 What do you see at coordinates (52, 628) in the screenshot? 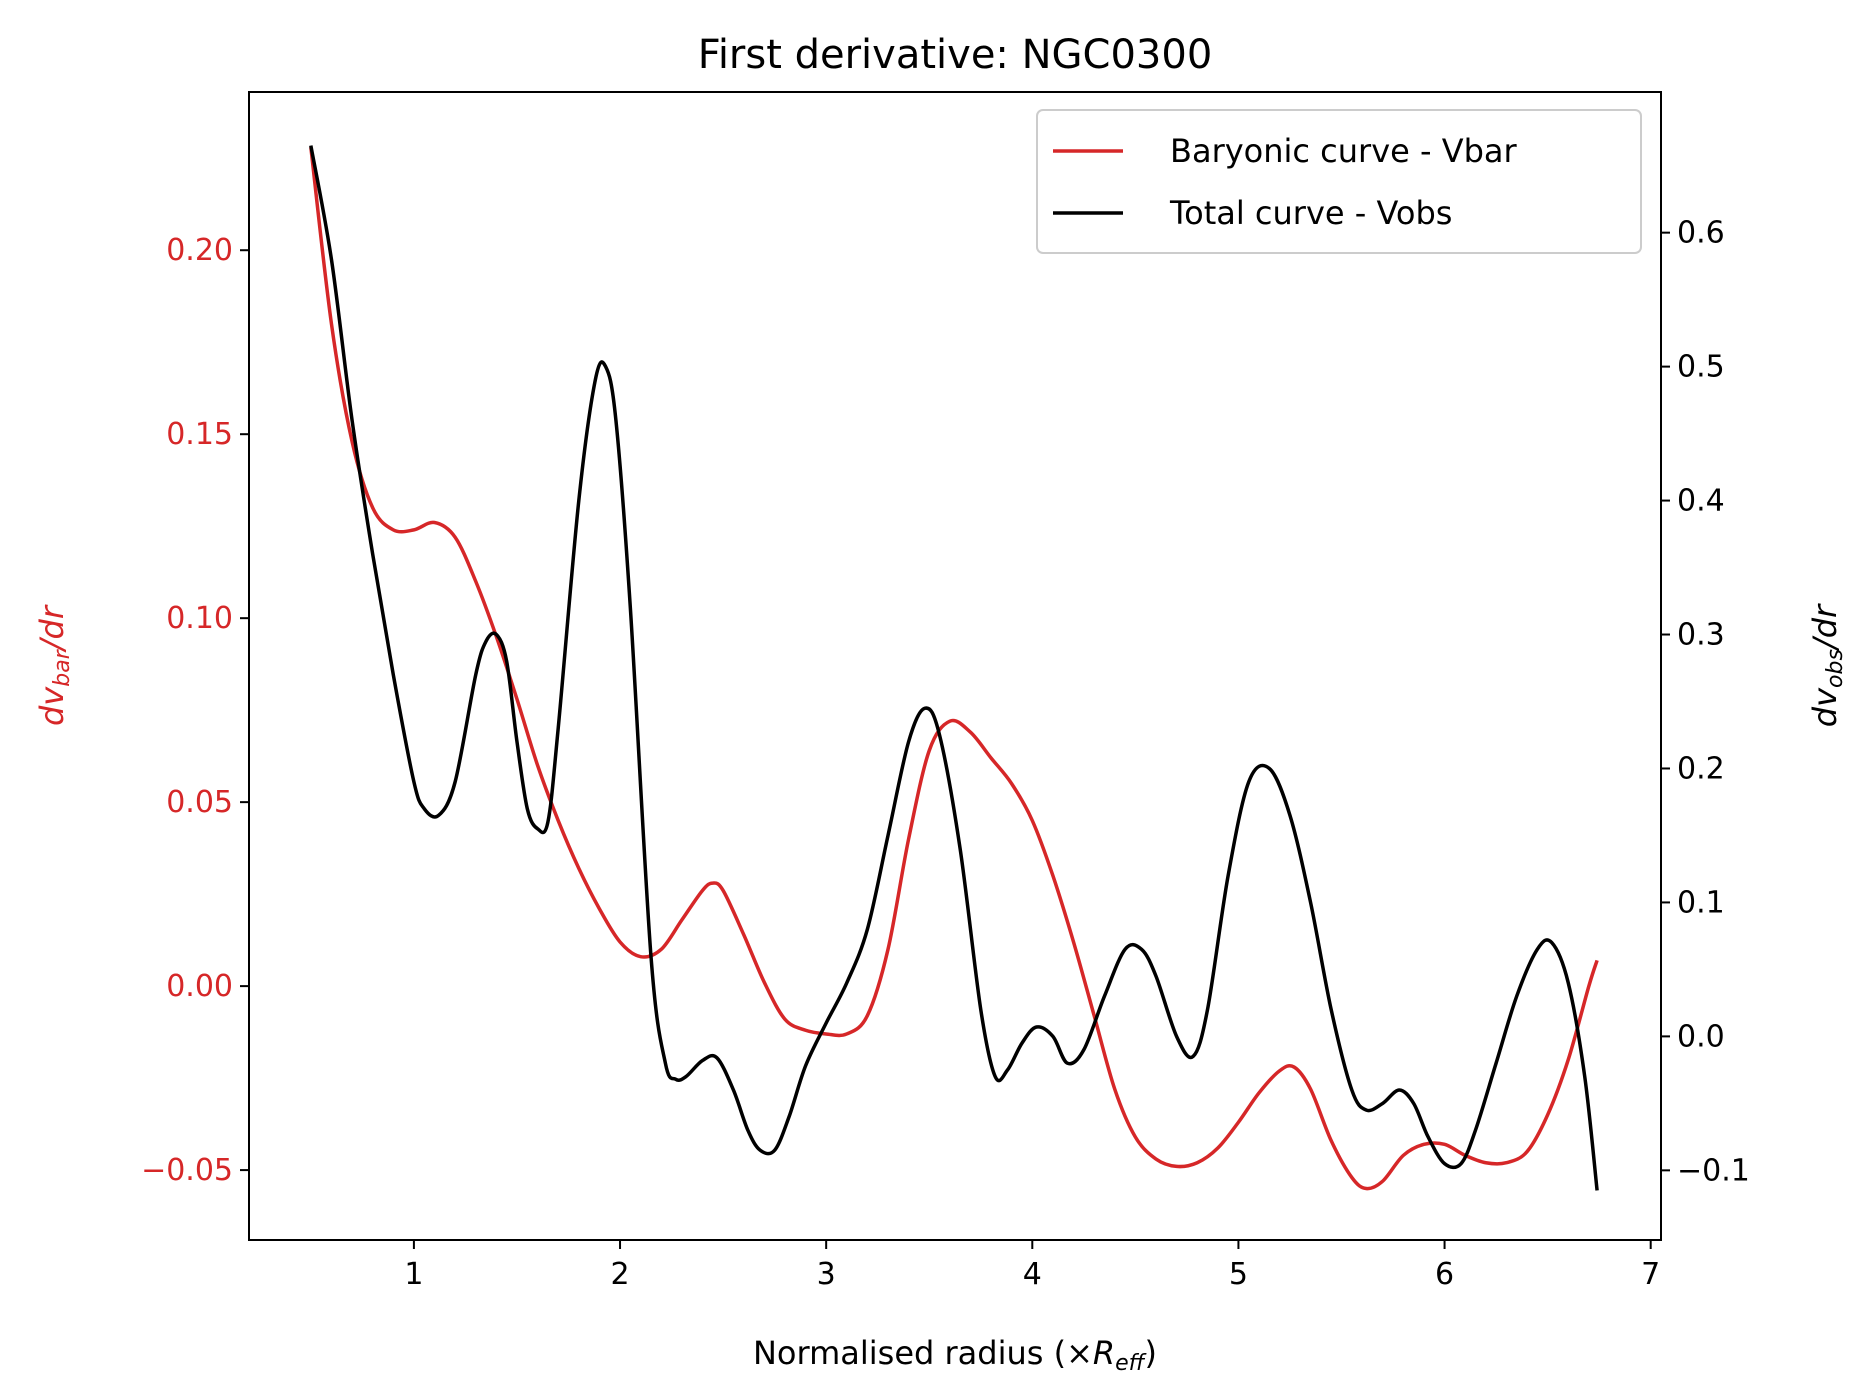
I see `y-left-axis-label-suffix: /dr` at bounding box center [52, 628].